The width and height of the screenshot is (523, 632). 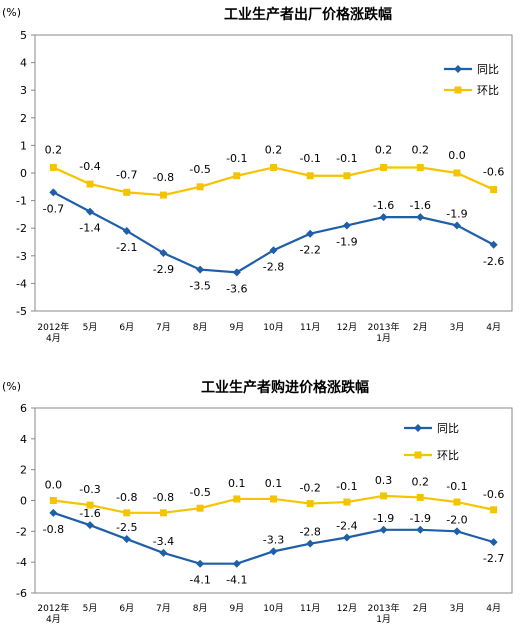 What do you see at coordinates (273, 327) in the screenshot?
I see `x-tick-label: 10月` at bounding box center [273, 327].